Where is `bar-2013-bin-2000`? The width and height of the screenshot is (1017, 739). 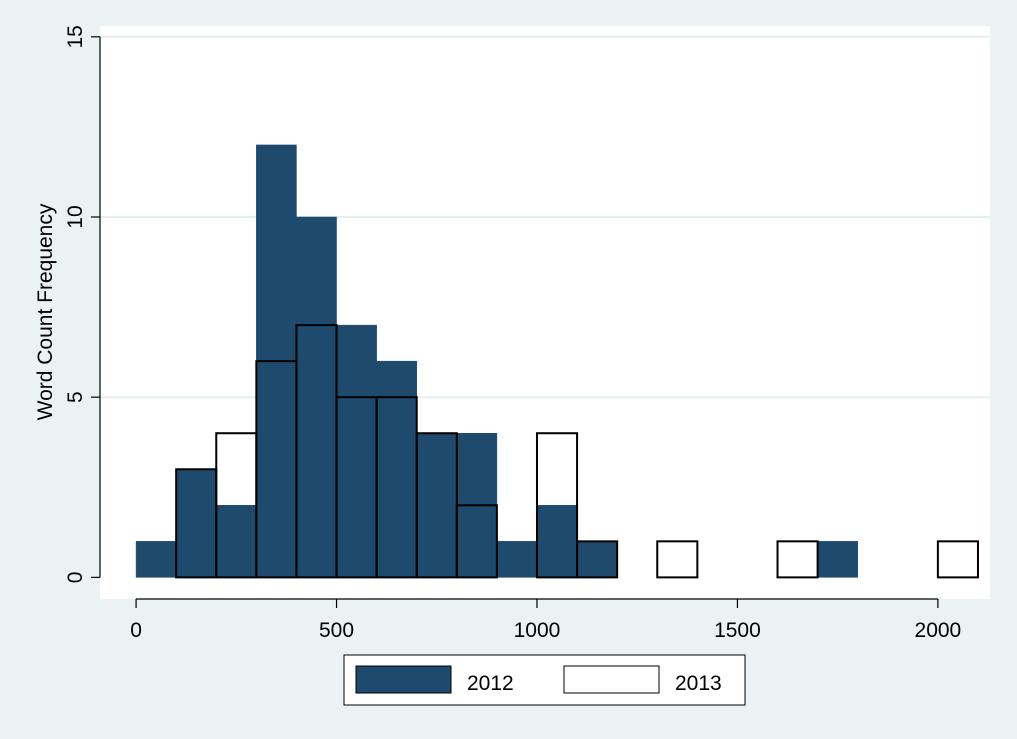 bar-2013-bin-2000 is located at coordinates (957, 559).